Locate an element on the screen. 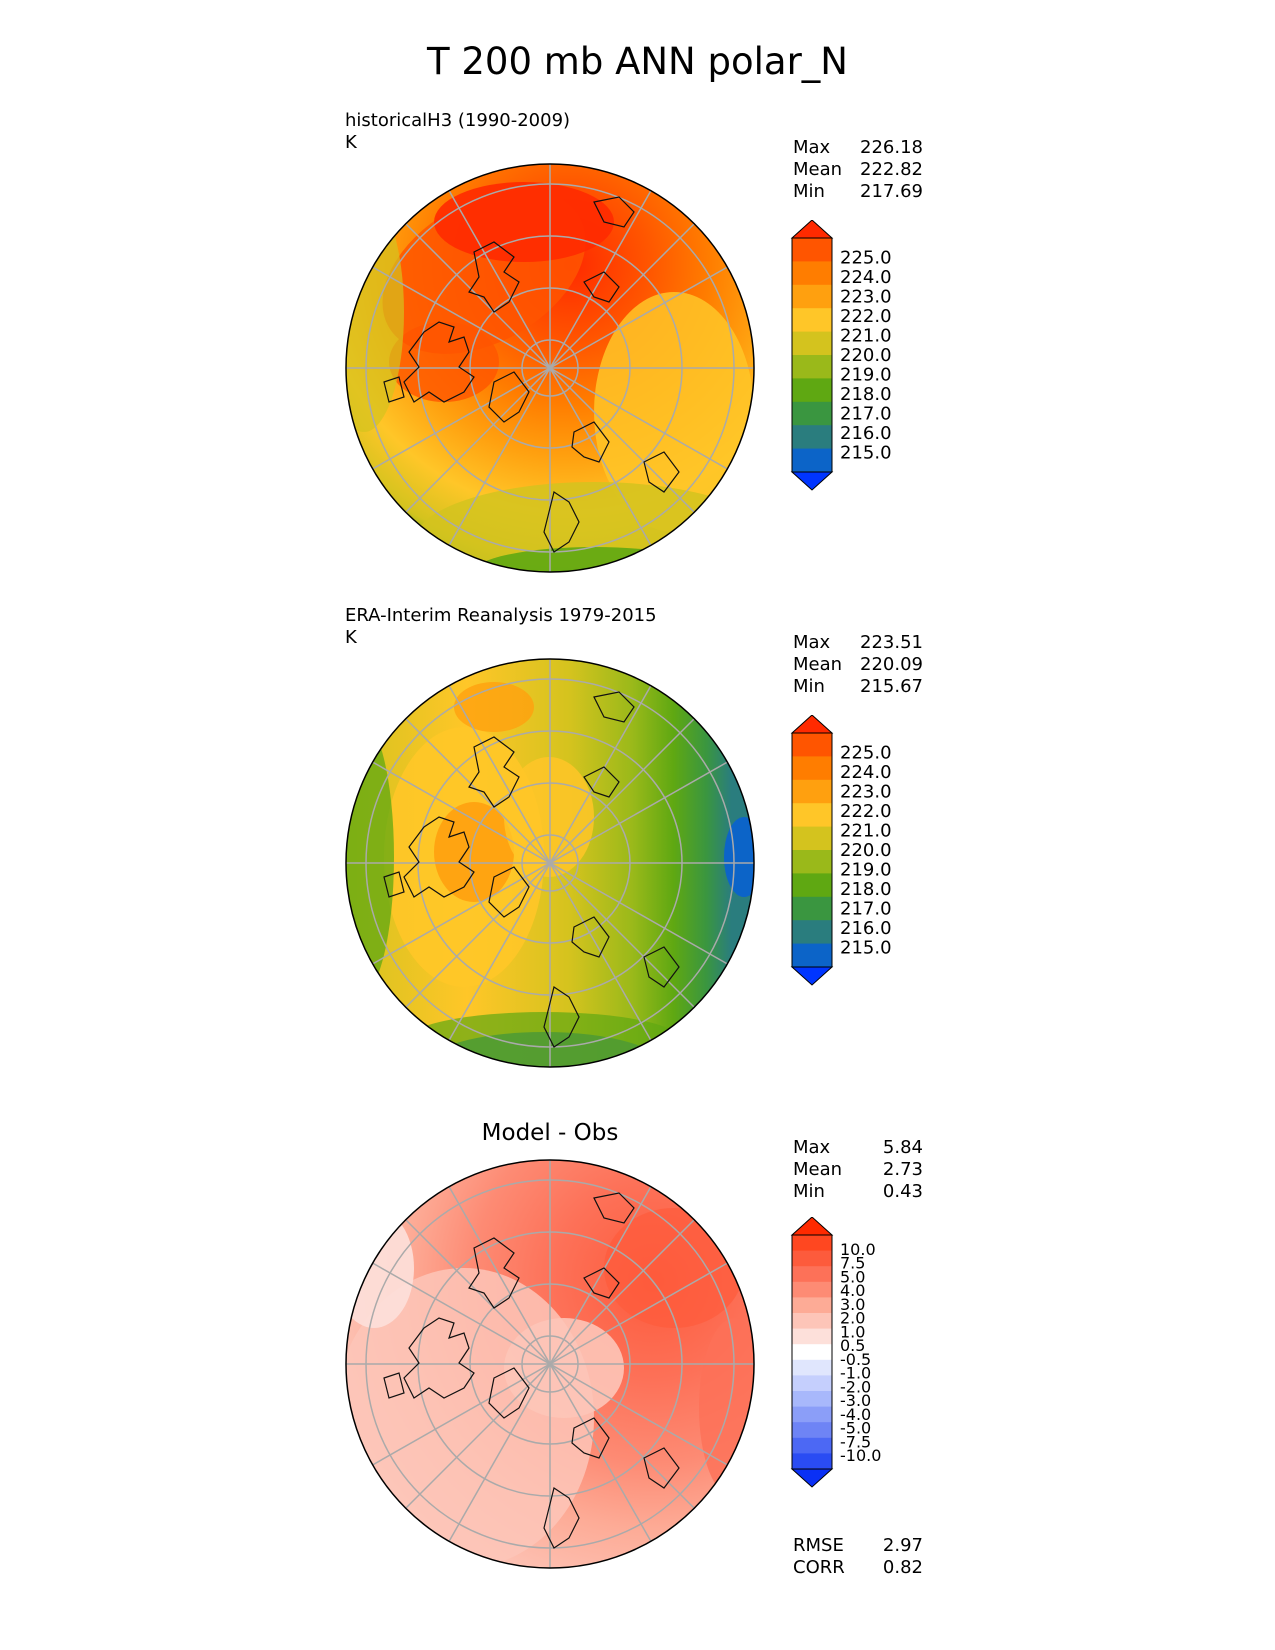 This screenshot has height=1650, width=1275. panel-test-units: K is located at coordinates (351, 142).